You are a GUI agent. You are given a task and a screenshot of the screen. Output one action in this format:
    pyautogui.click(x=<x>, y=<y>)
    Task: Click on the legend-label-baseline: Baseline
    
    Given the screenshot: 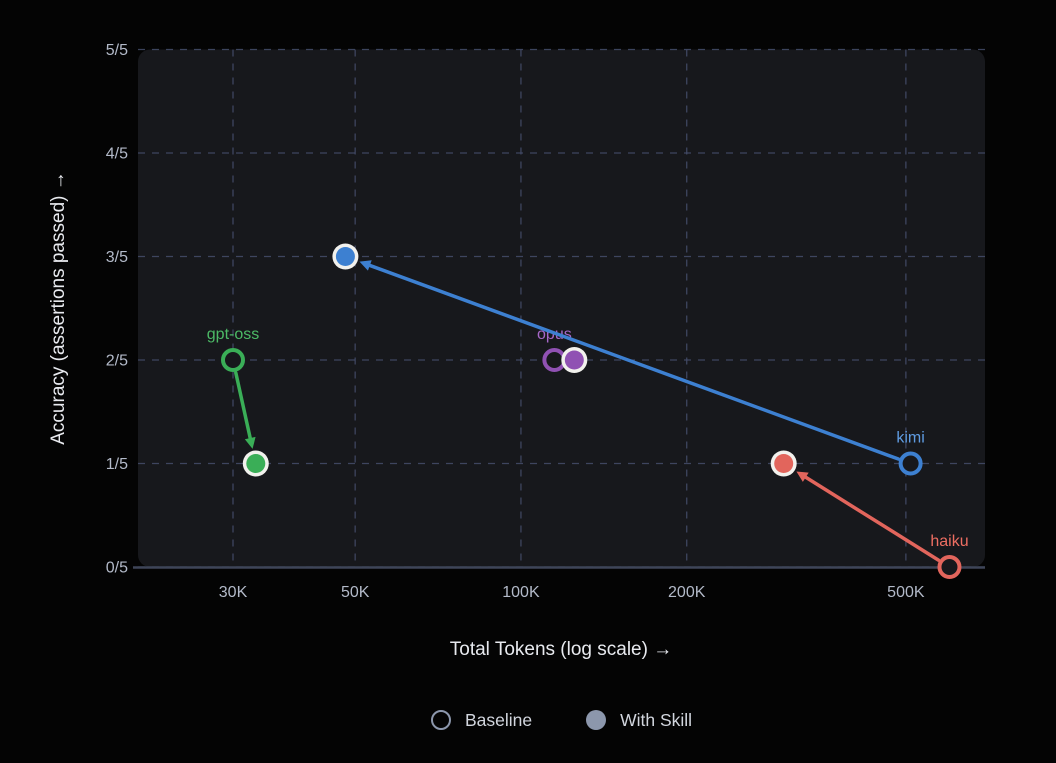 What is the action you would take?
    pyautogui.click(x=498, y=719)
    